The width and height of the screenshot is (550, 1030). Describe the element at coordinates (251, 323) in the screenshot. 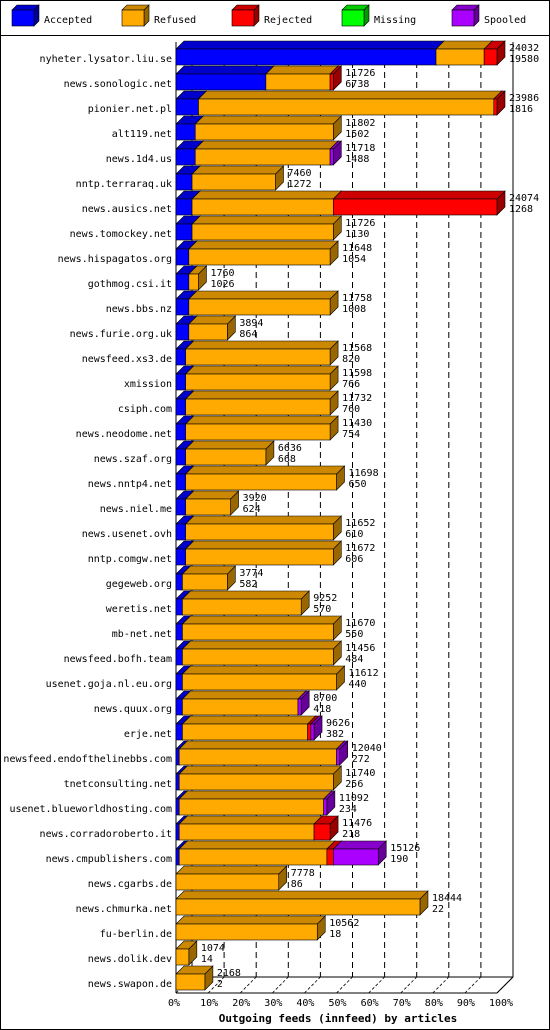

I see `total-label: 3894` at that location.